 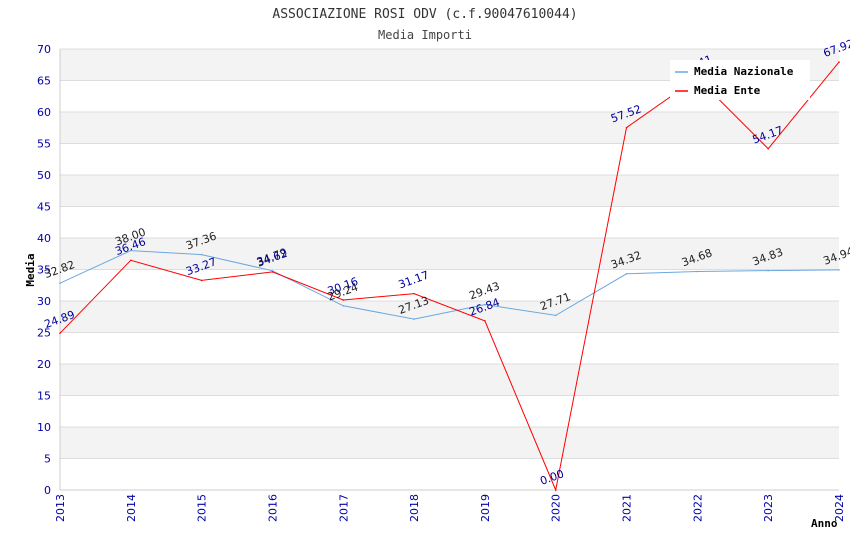 What do you see at coordinates (44, 427) in the screenshot?
I see `y-tick-label: 10` at bounding box center [44, 427].